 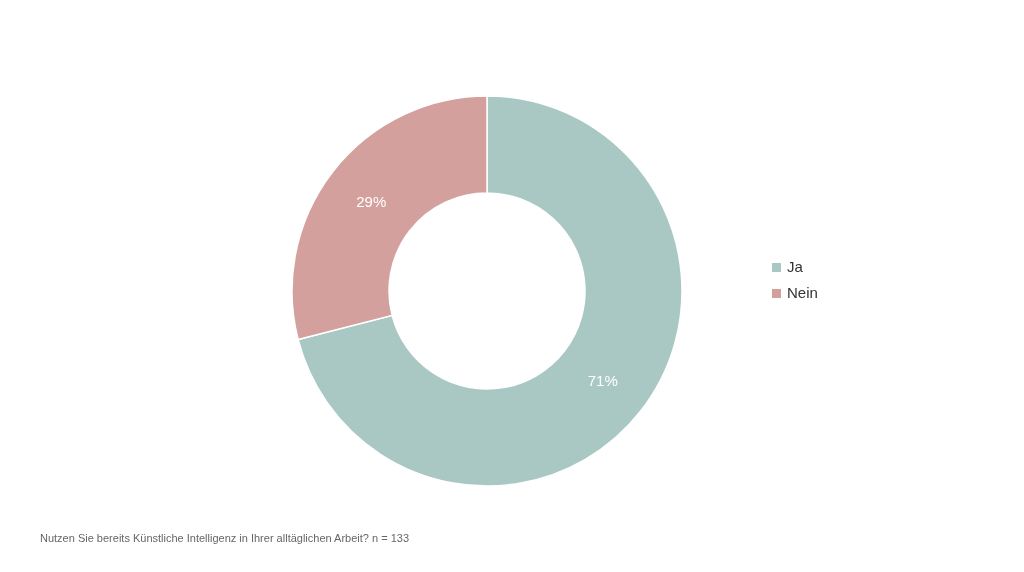 What do you see at coordinates (602, 381) in the screenshot?
I see `data-label: 71%` at bounding box center [602, 381].